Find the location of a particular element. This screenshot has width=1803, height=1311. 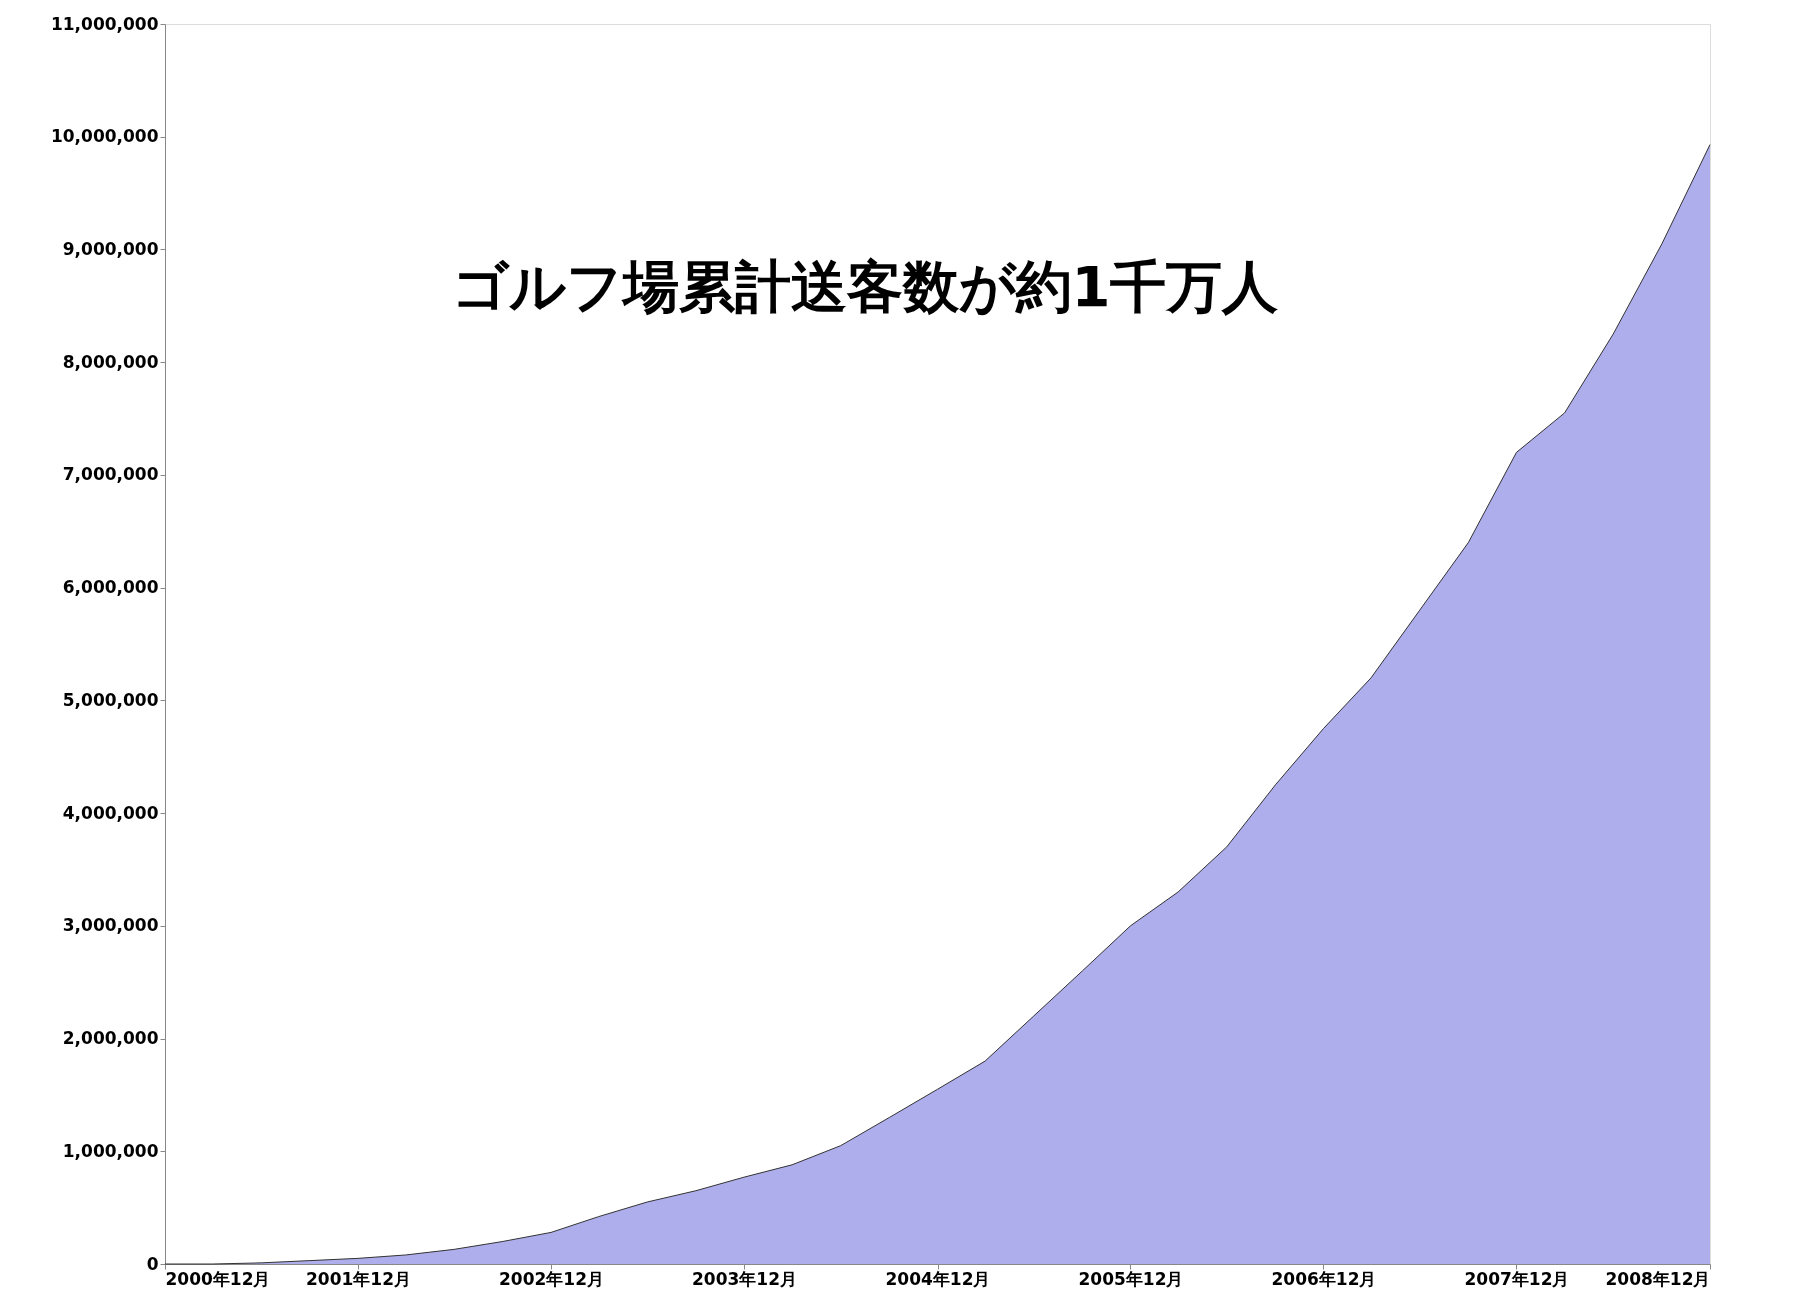

y-tick-label: 8,000,000 is located at coordinates (110, 361).